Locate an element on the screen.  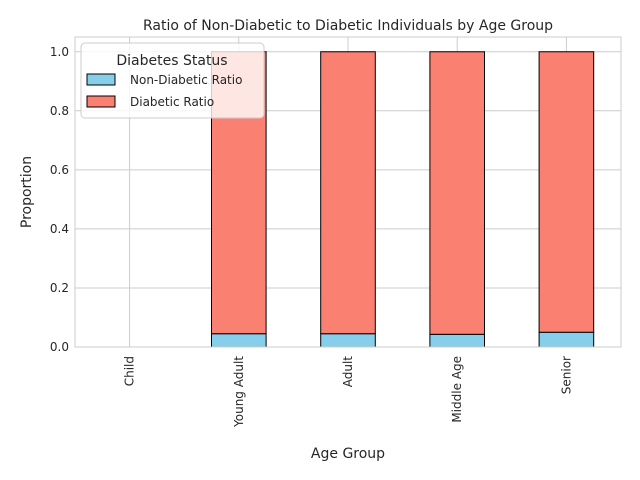
x-tick-label: Middle Age is located at coordinates (457, 389).